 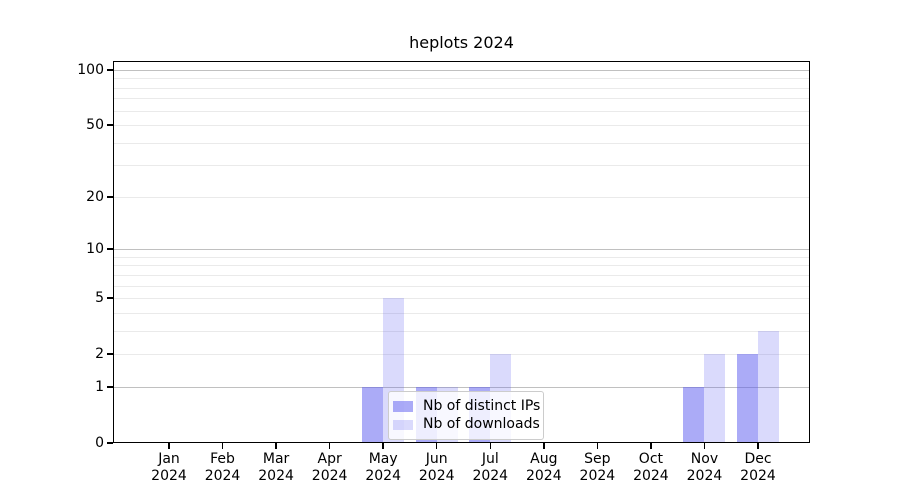 I want to click on y-tick-label: 10, so click(x=95, y=249).